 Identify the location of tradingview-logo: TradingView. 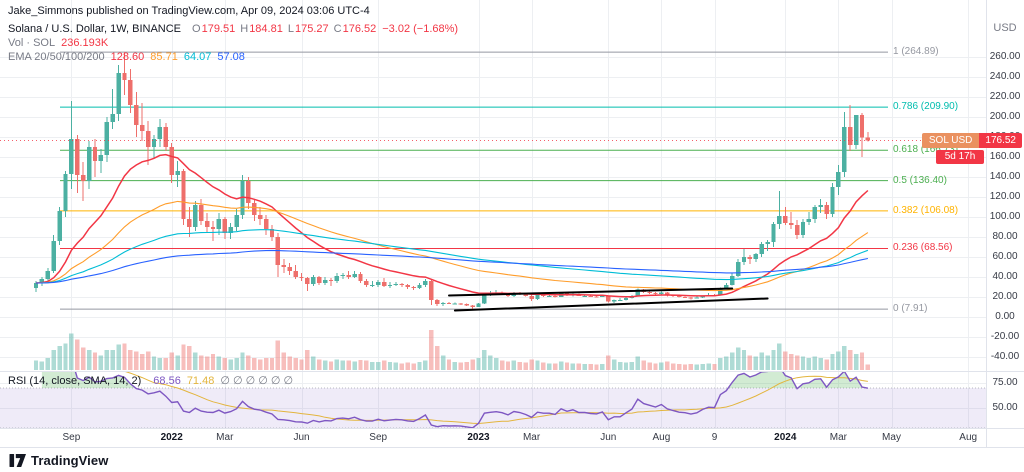
(58, 460).